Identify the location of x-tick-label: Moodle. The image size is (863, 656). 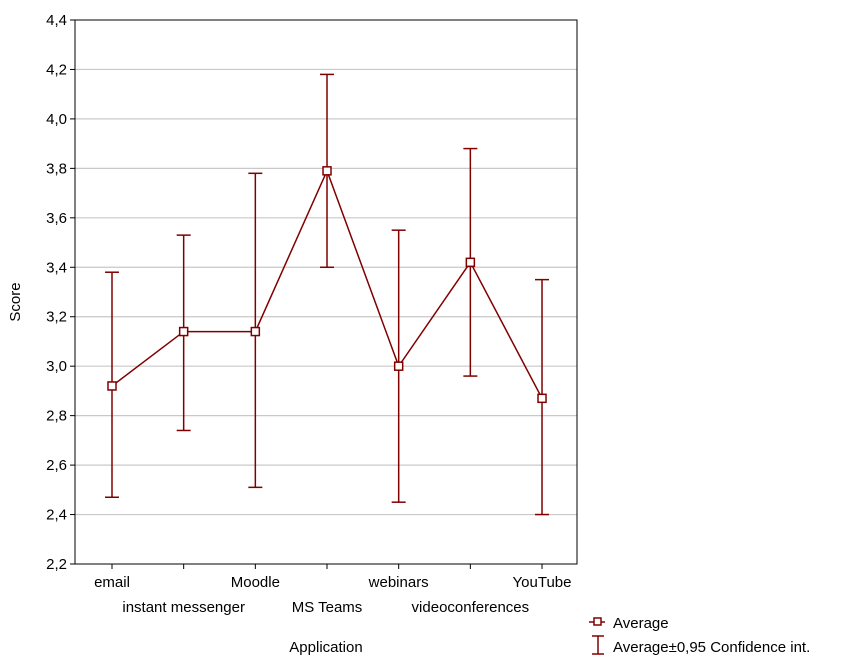
(255, 582).